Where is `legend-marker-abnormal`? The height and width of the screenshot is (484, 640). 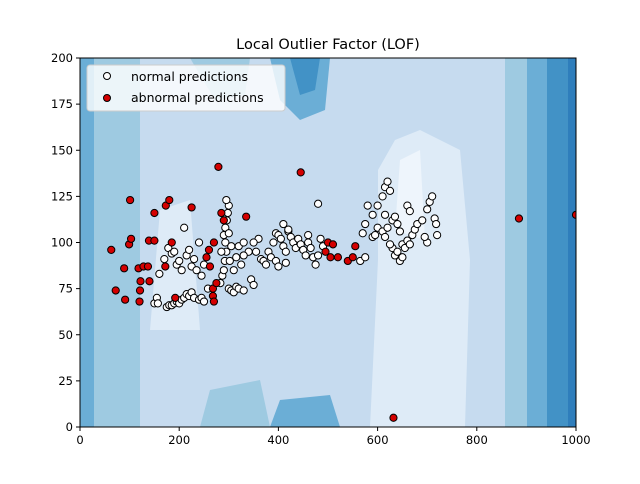
legend-marker-abnormal is located at coordinates (107, 98).